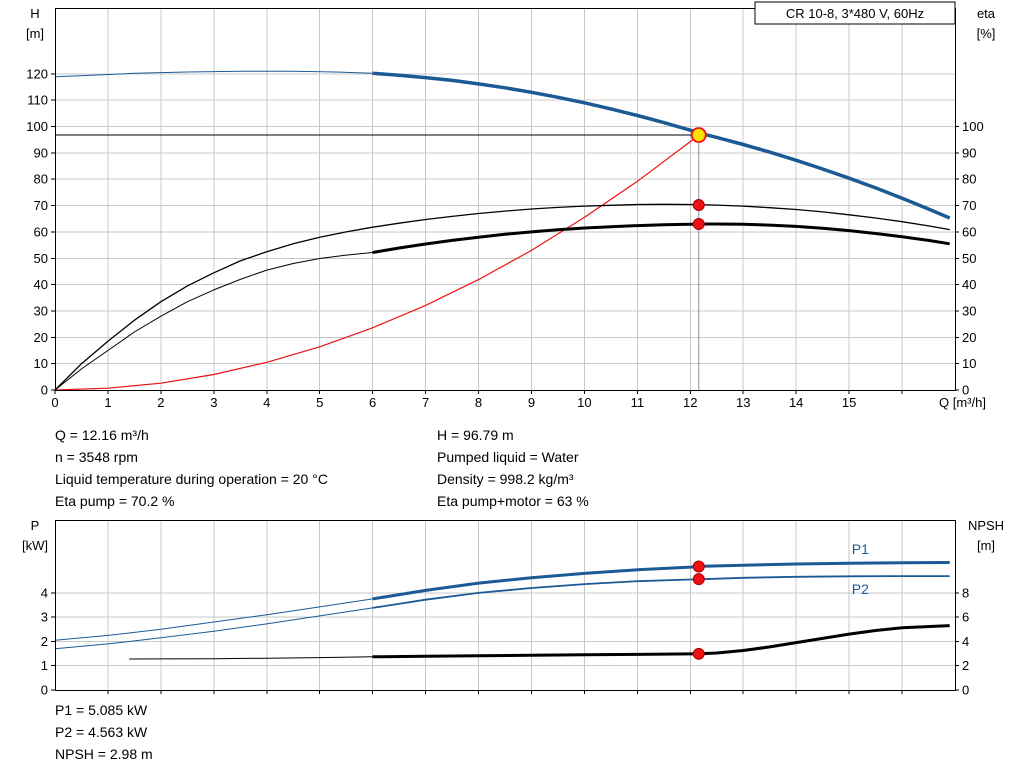 The image size is (1024, 781). I want to click on x-tick-label: 15, so click(849, 402).